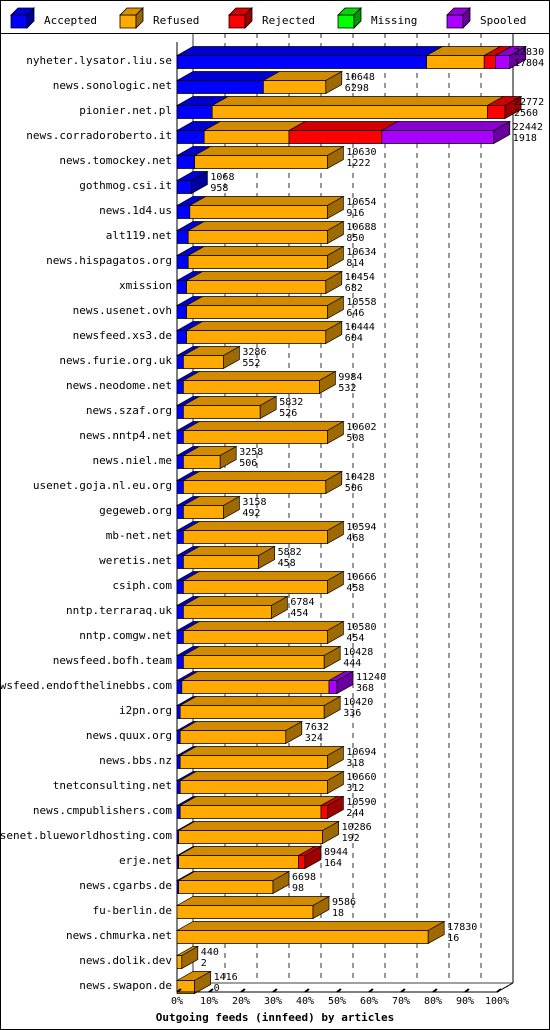 This screenshot has width=550, height=1030. I want to click on host-label: news.1d4.us, so click(135, 210).